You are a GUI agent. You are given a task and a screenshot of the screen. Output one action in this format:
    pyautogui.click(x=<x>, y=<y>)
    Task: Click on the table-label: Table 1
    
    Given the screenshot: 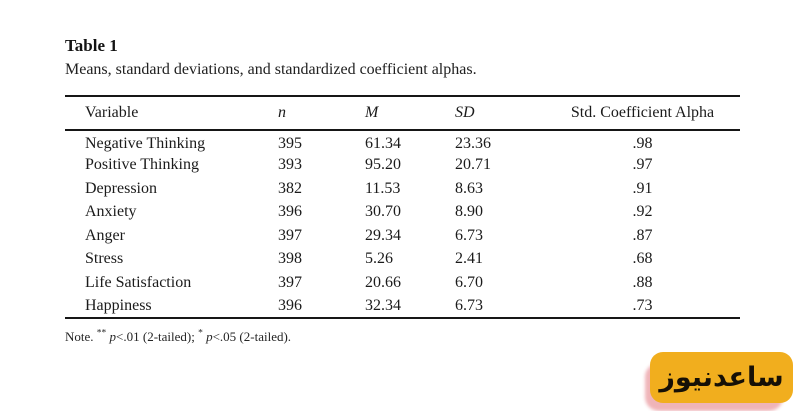 What is the action you would take?
    pyautogui.click(x=91, y=45)
    